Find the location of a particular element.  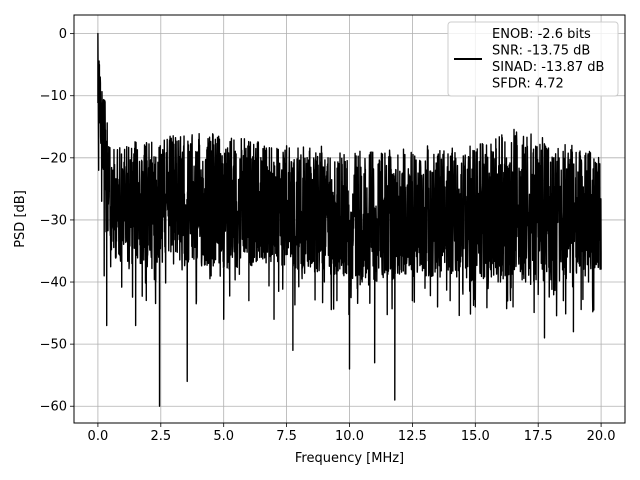

x-tick-label: 12.5 is located at coordinates (412, 436).